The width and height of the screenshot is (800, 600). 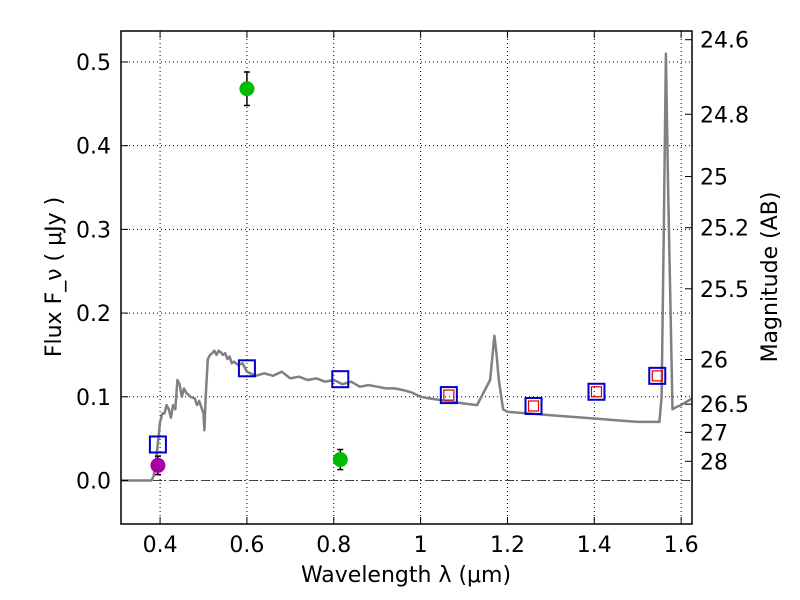 I want to click on x-tick-label: 1.2, so click(x=507, y=545).